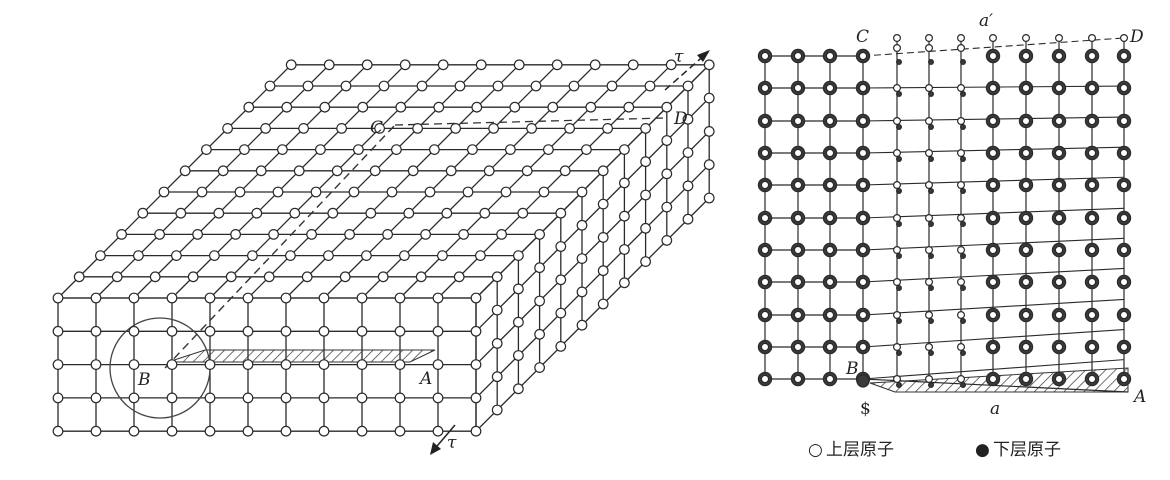  Describe the element at coordinates (865, 409) in the screenshot. I see `label-s-marker: $` at that location.